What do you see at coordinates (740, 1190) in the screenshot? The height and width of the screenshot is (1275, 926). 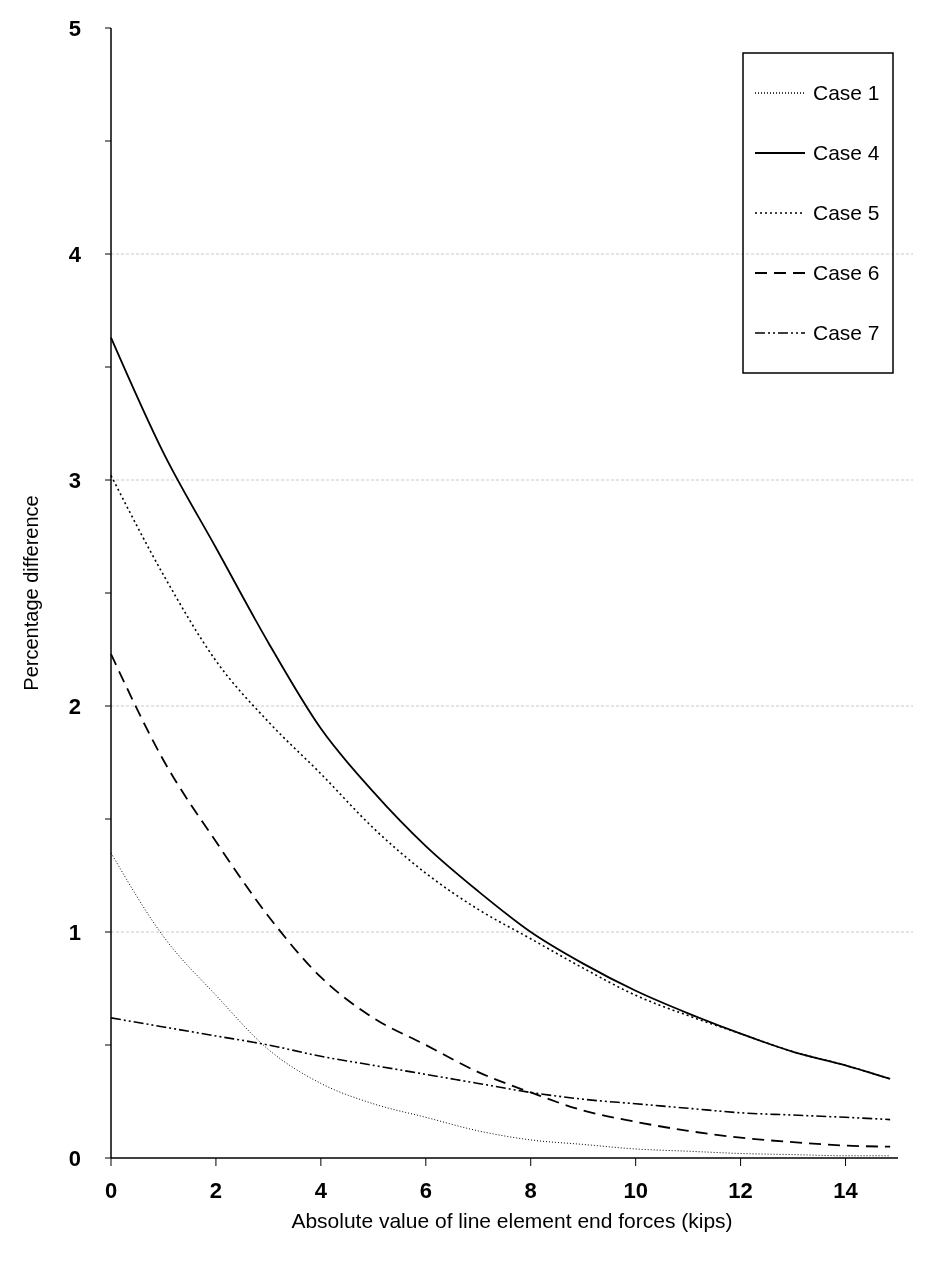 I see `x-tick-label: 12` at bounding box center [740, 1190].